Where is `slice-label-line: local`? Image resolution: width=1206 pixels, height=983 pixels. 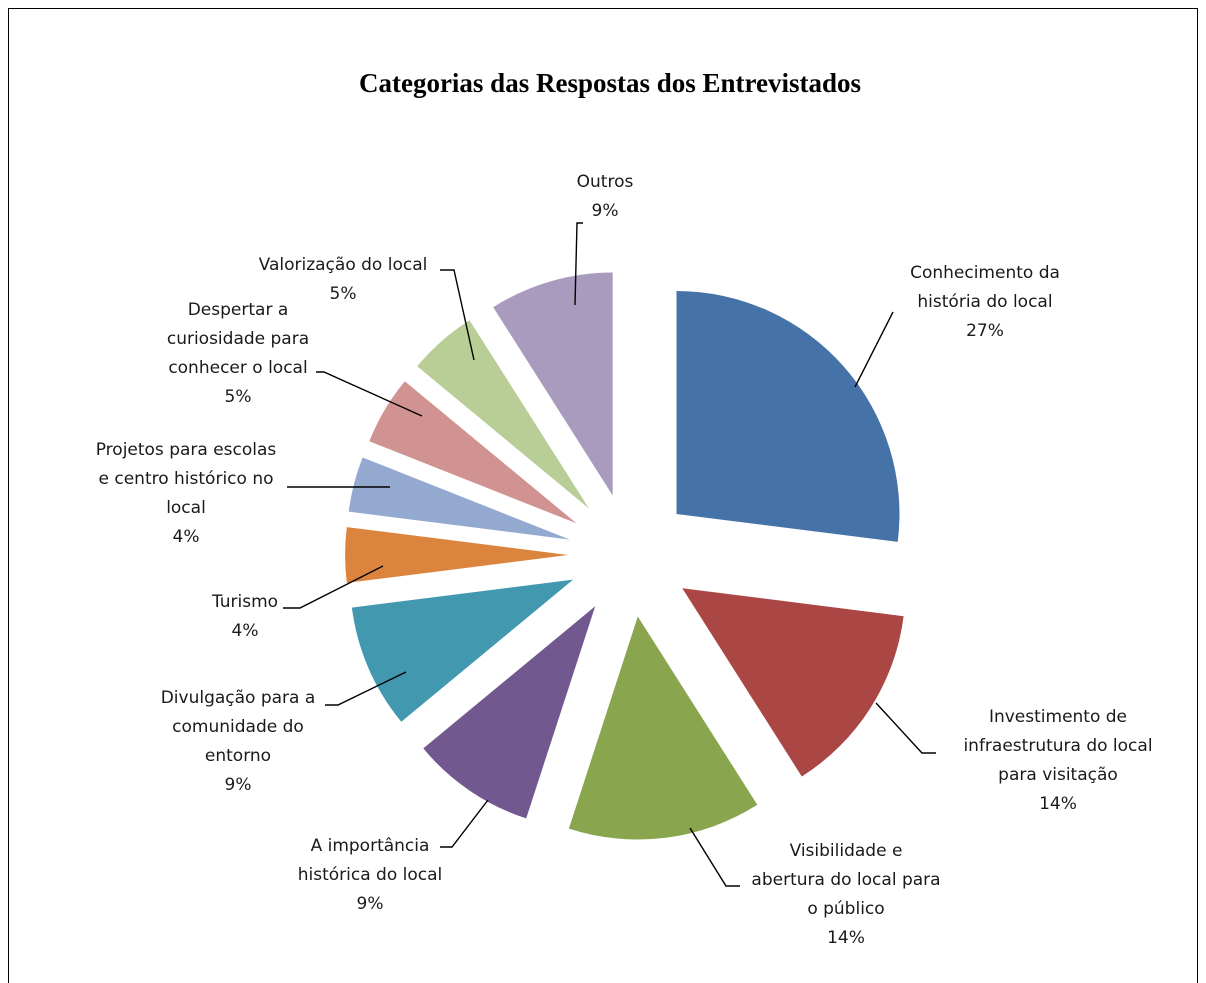
slice-label-line: local is located at coordinates (186, 508).